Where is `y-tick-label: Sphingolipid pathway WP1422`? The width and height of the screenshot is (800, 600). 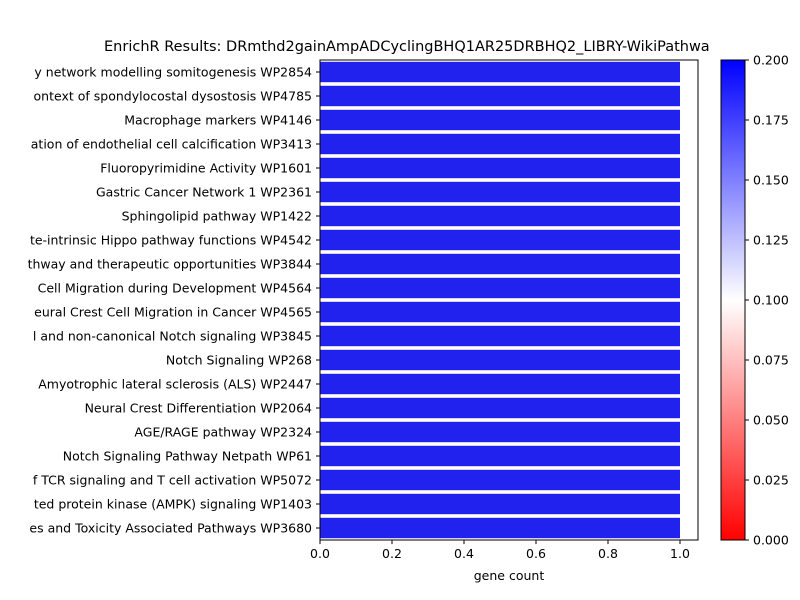
y-tick-label: Sphingolipid pathway WP1422 is located at coordinates (217, 216).